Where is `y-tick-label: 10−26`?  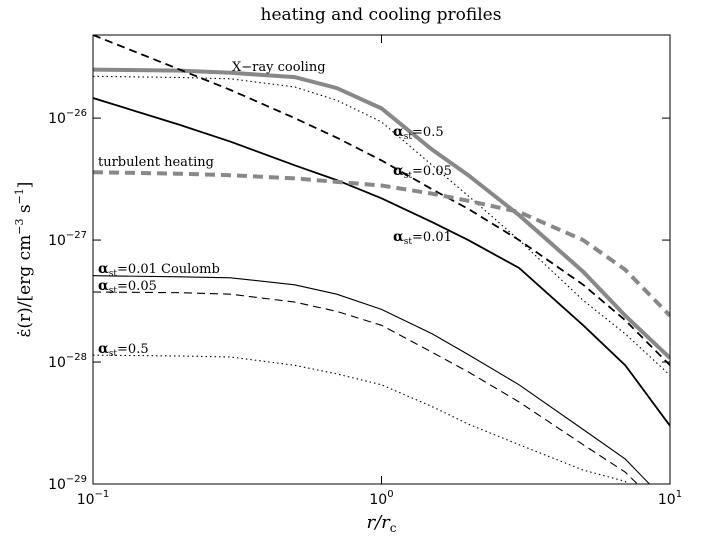
y-tick-label: 10−26 is located at coordinates (67, 117).